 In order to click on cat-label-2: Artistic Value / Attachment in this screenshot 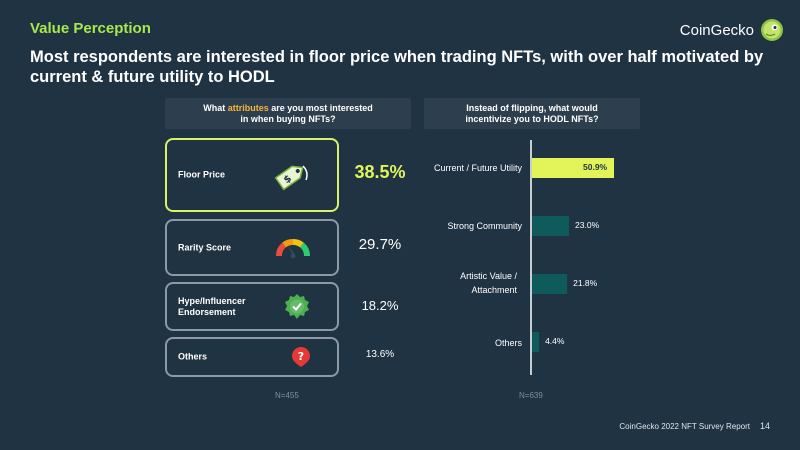, I will do `click(454, 283)`.